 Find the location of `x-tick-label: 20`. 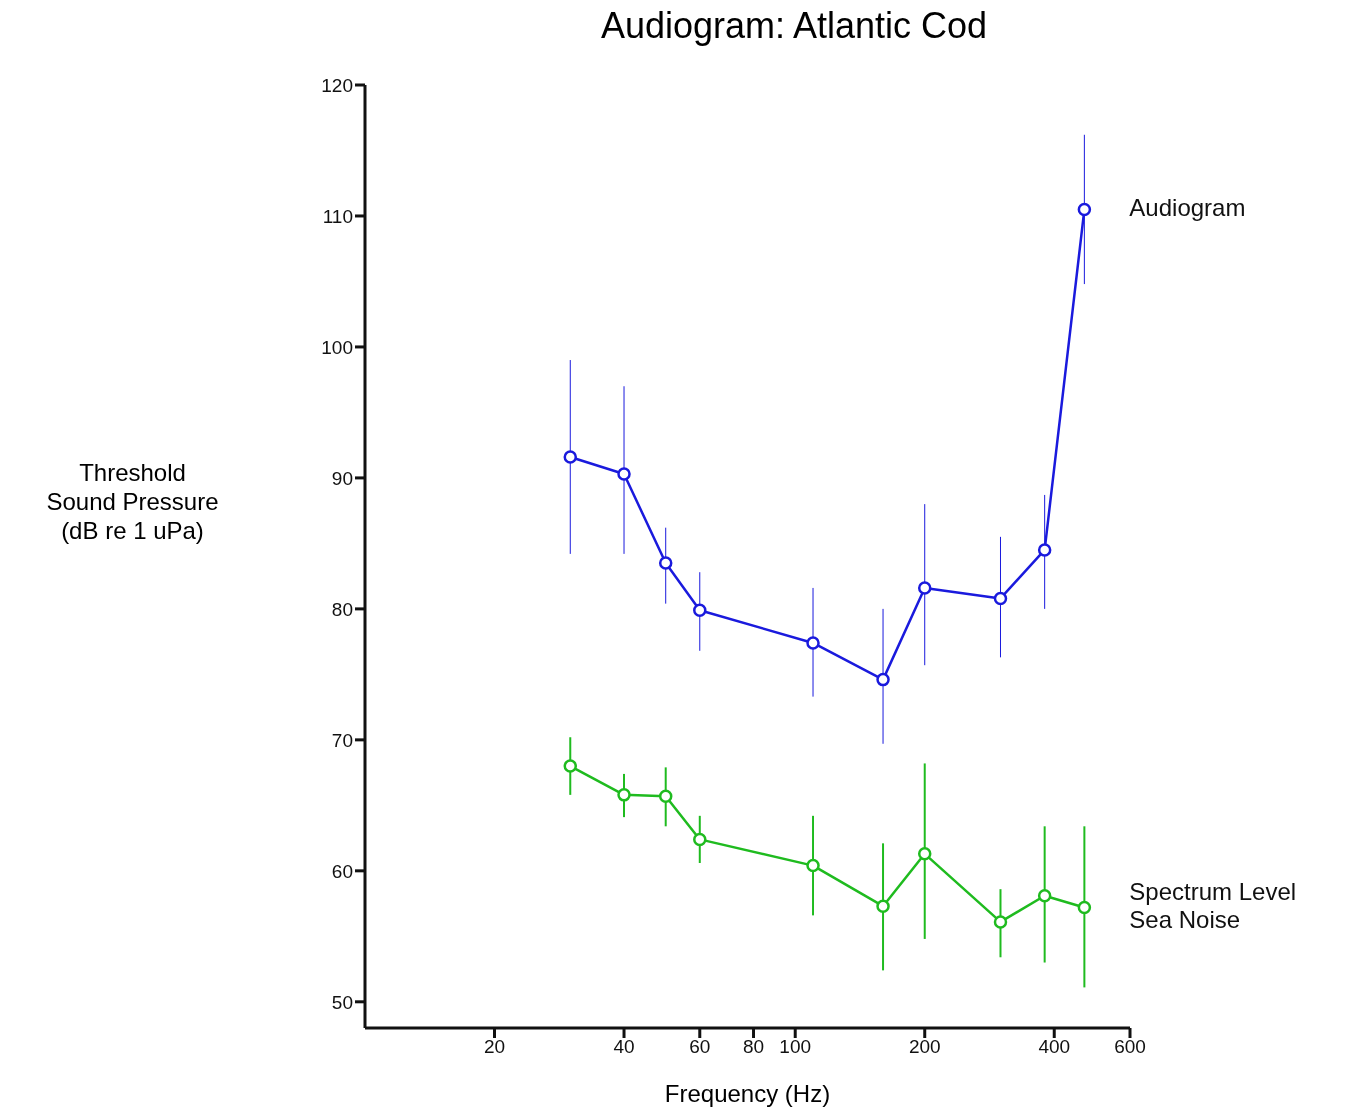

x-tick-label: 20 is located at coordinates (494, 1047).